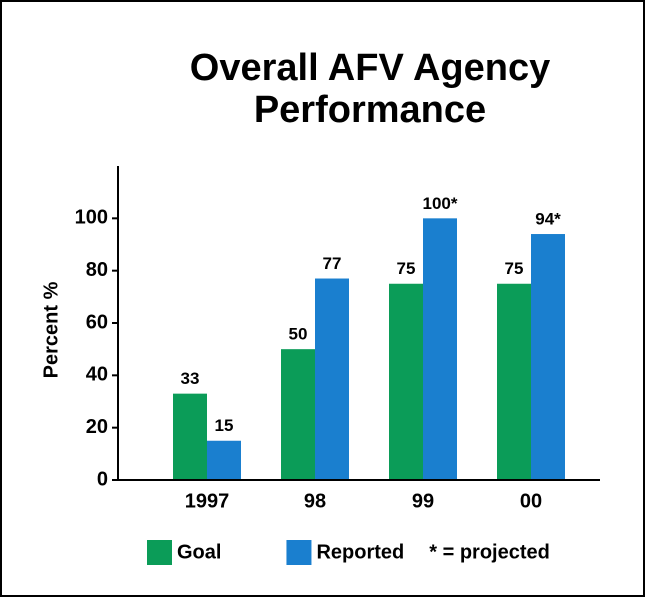 This screenshot has width=645, height=597. I want to click on y-tick-label: 60, so click(97, 322).